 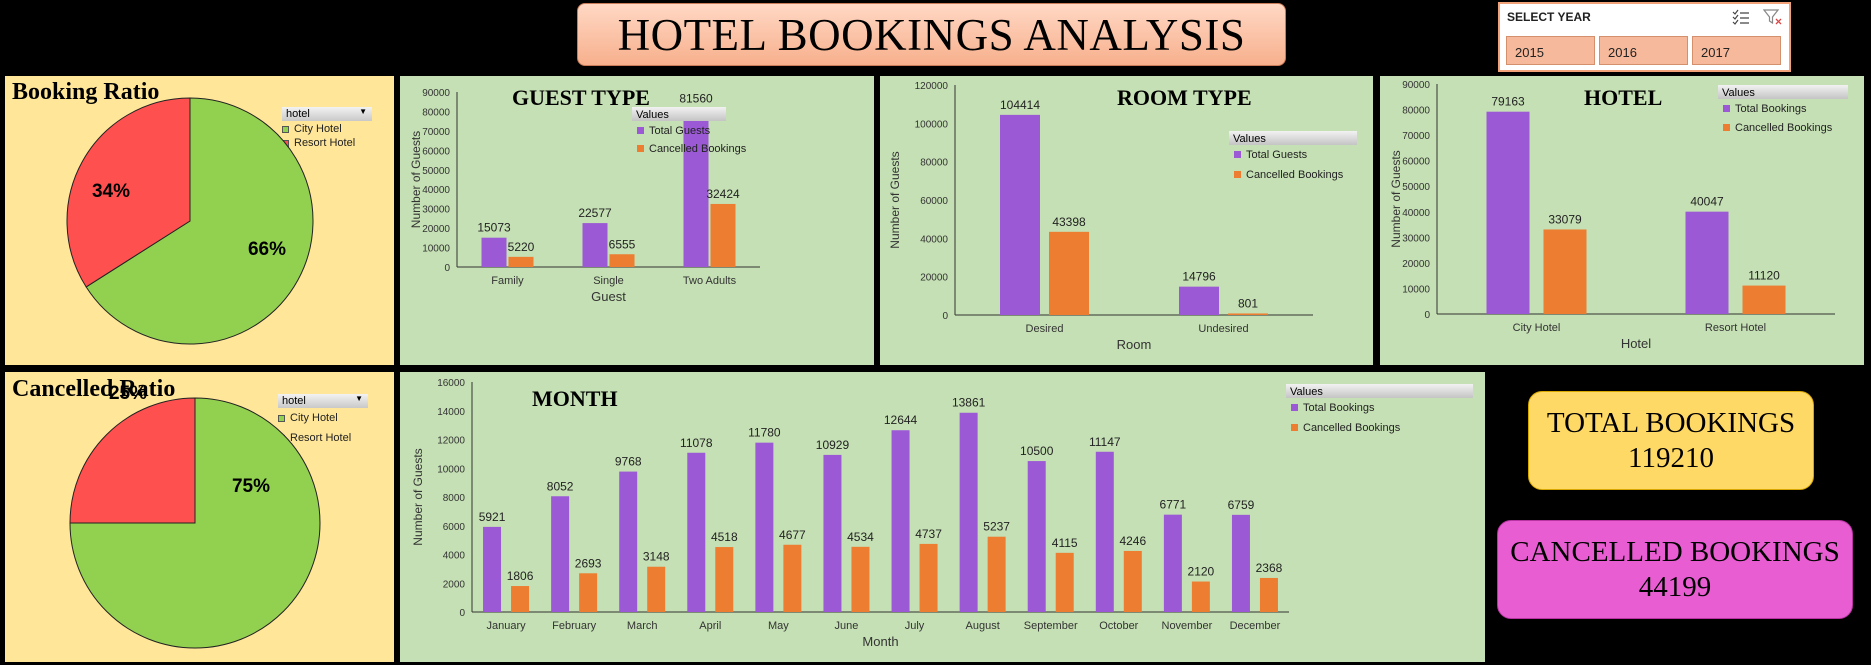 I want to click on y-tick-label: 16000, so click(x=451, y=383).